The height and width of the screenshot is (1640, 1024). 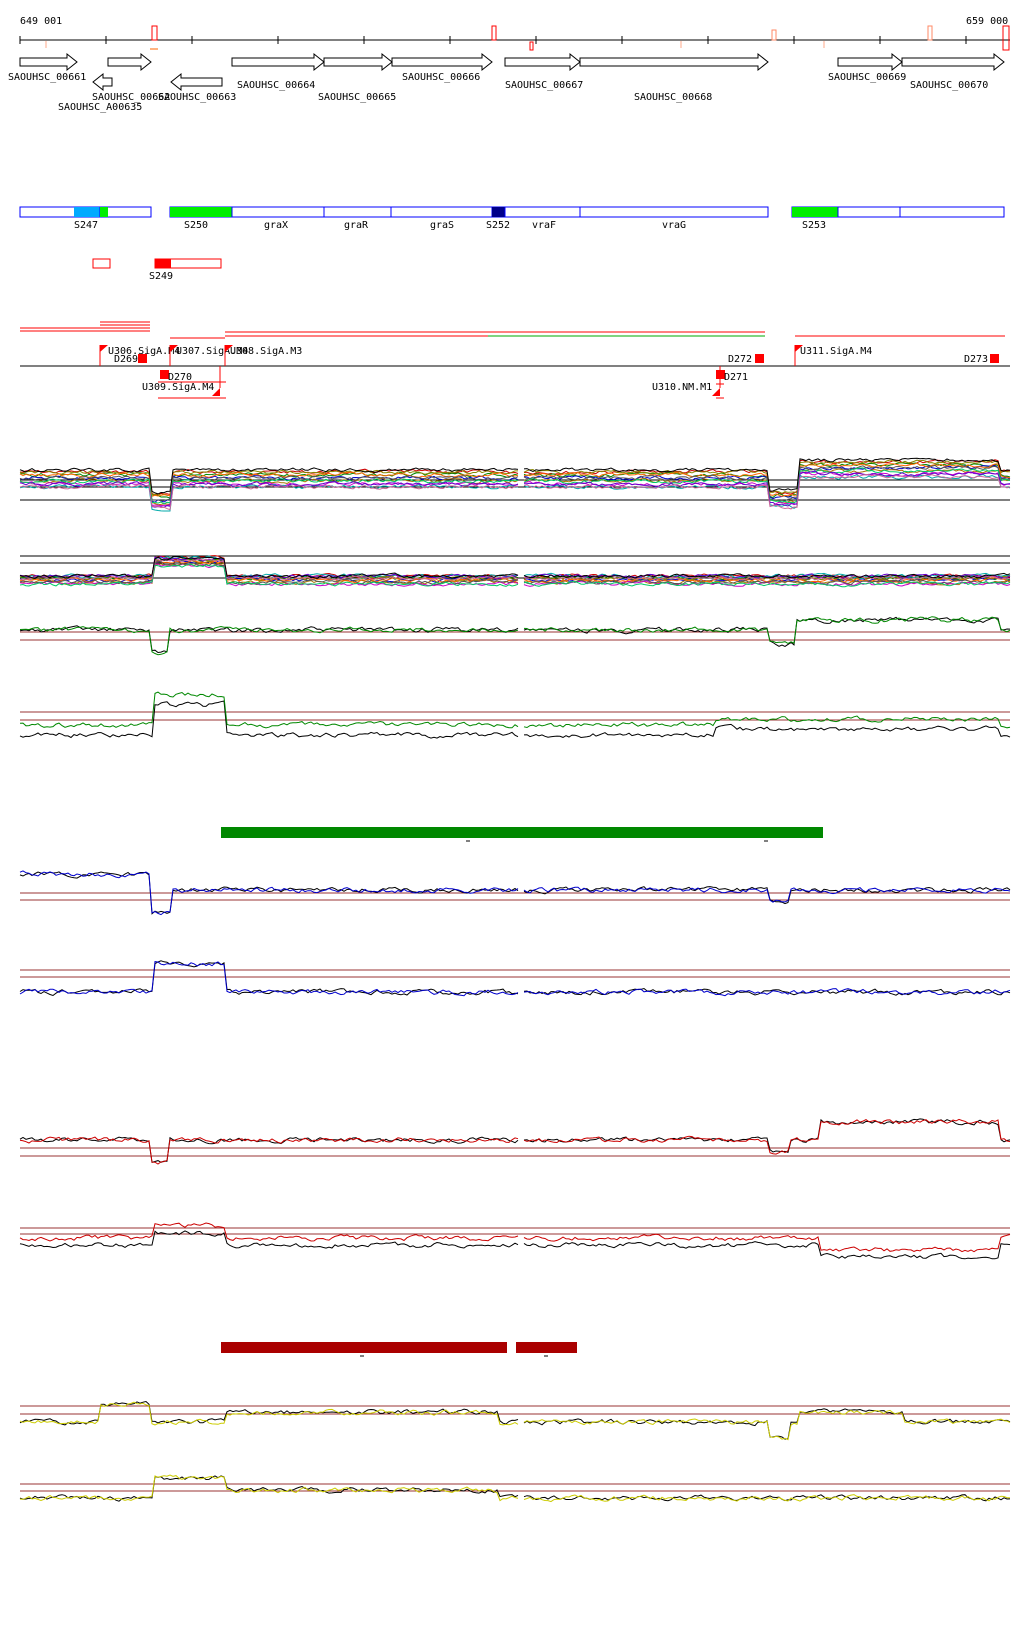 What do you see at coordinates (157, 270) in the screenshot?
I see `antisense-segment-track: S249` at bounding box center [157, 270].